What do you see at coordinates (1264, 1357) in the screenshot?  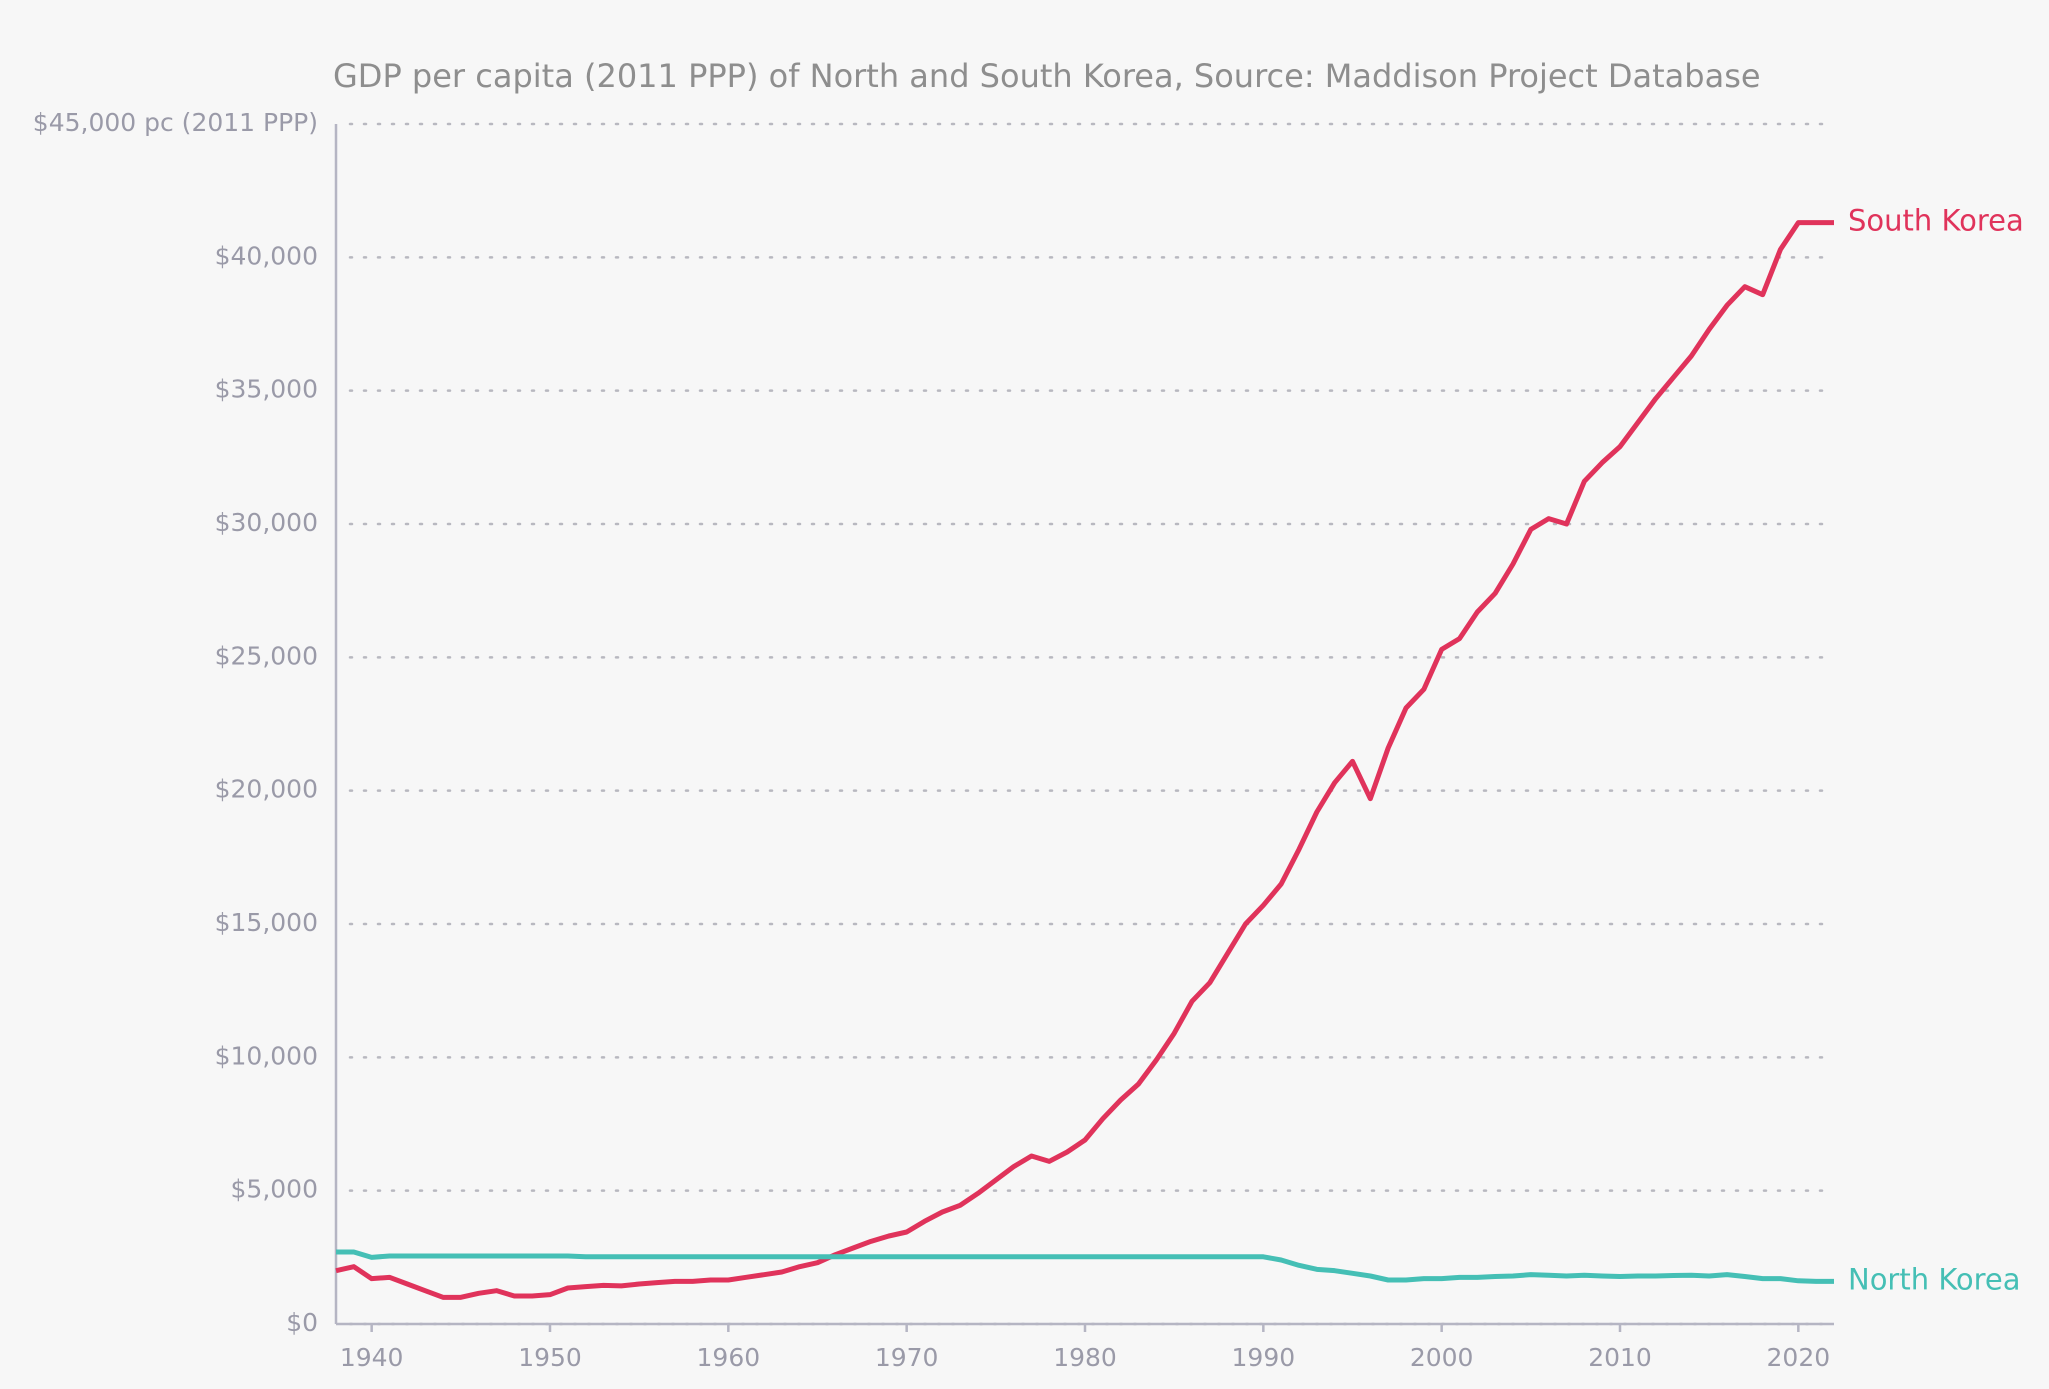 I see `x-tick-label: 1990` at bounding box center [1264, 1357].